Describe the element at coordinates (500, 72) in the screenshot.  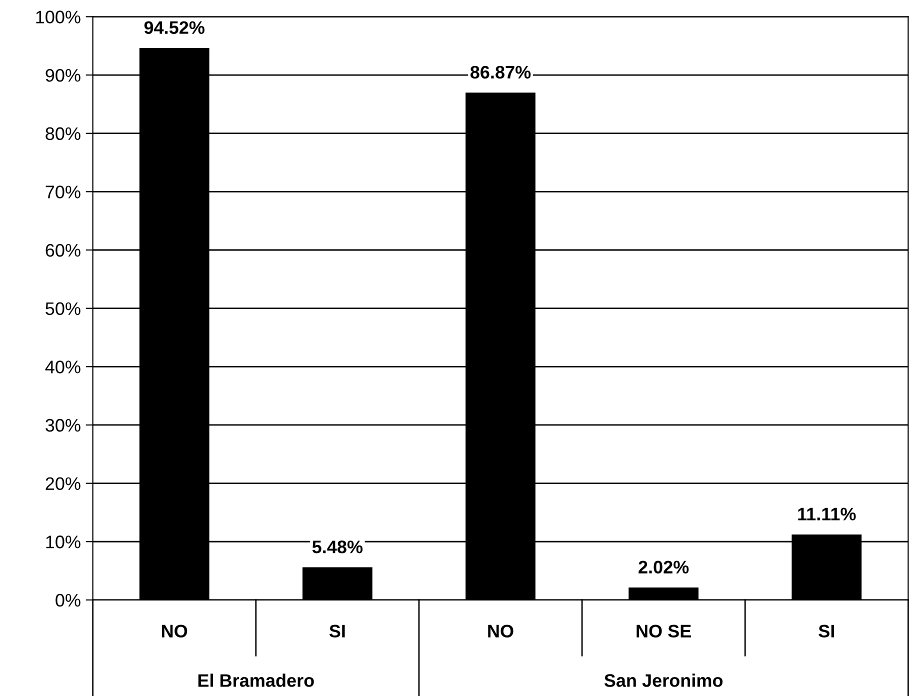
I see `data-label: 86.87%` at that location.